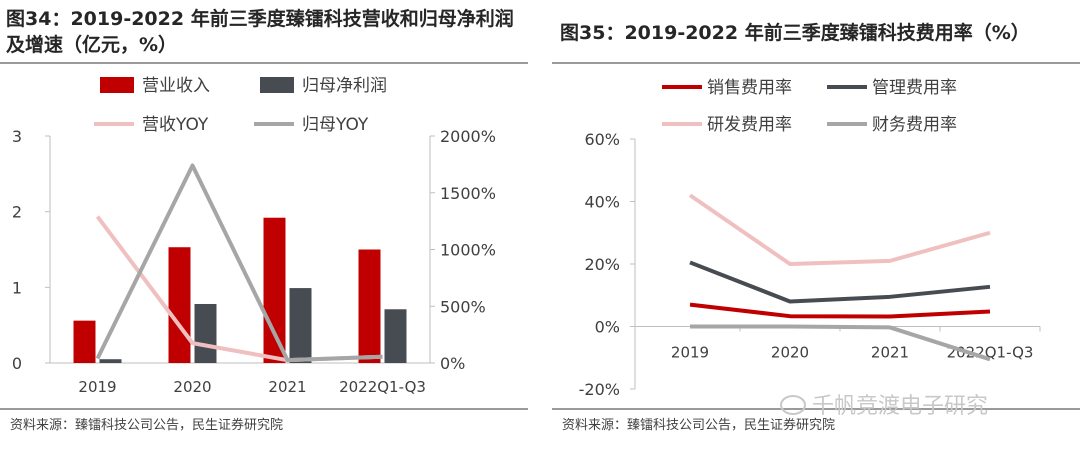 This screenshot has height=451, width=1080. I want to click on right-source-rule, so click(816, 409).